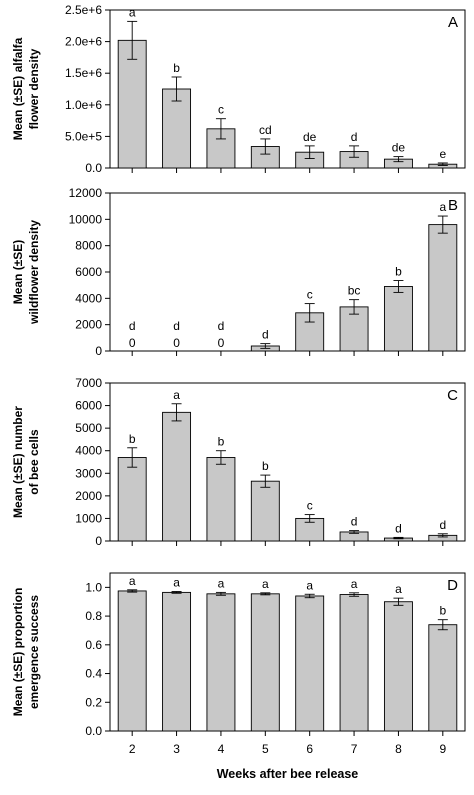 The image size is (474, 795). Describe the element at coordinates (442, 154) in the screenshot. I see `significance-letter: e` at that location.